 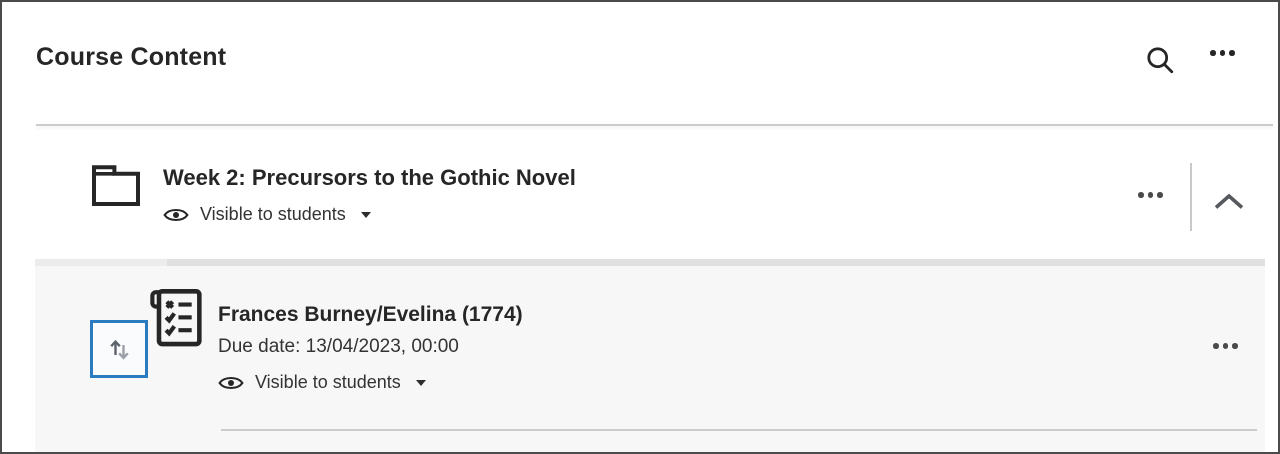 I want to click on folder-more-options-button, so click(x=1150, y=195).